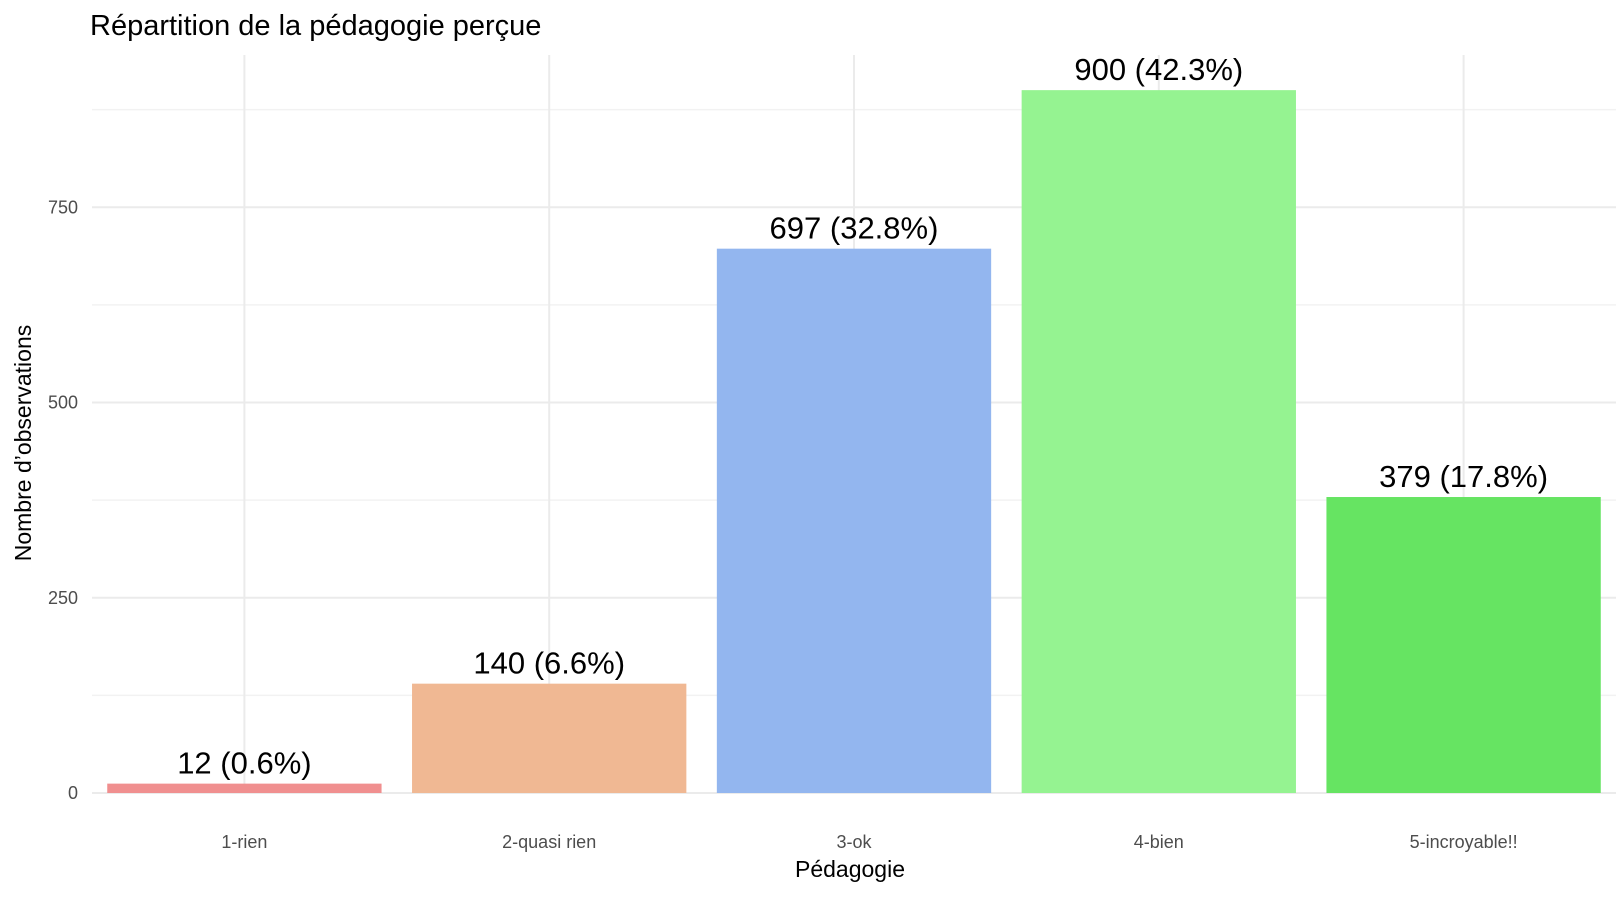 Image resolution: width=1619 pixels, height=899 pixels. Describe the element at coordinates (73, 793) in the screenshot. I see `y-tick-label: 0` at that location.